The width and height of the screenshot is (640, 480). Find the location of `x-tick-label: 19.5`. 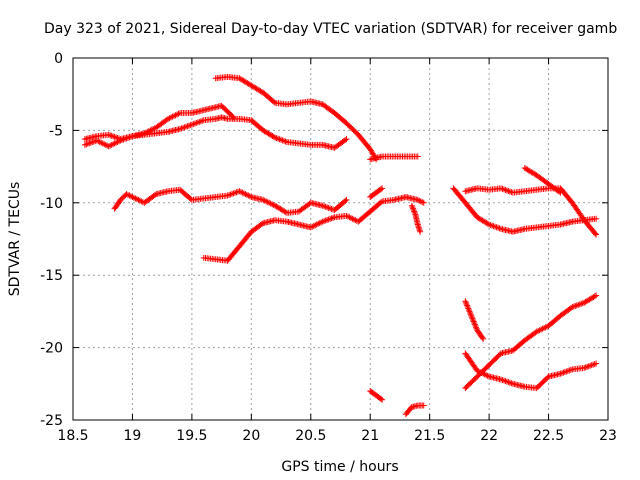

x-tick-label: 19.5 is located at coordinates (191, 436).